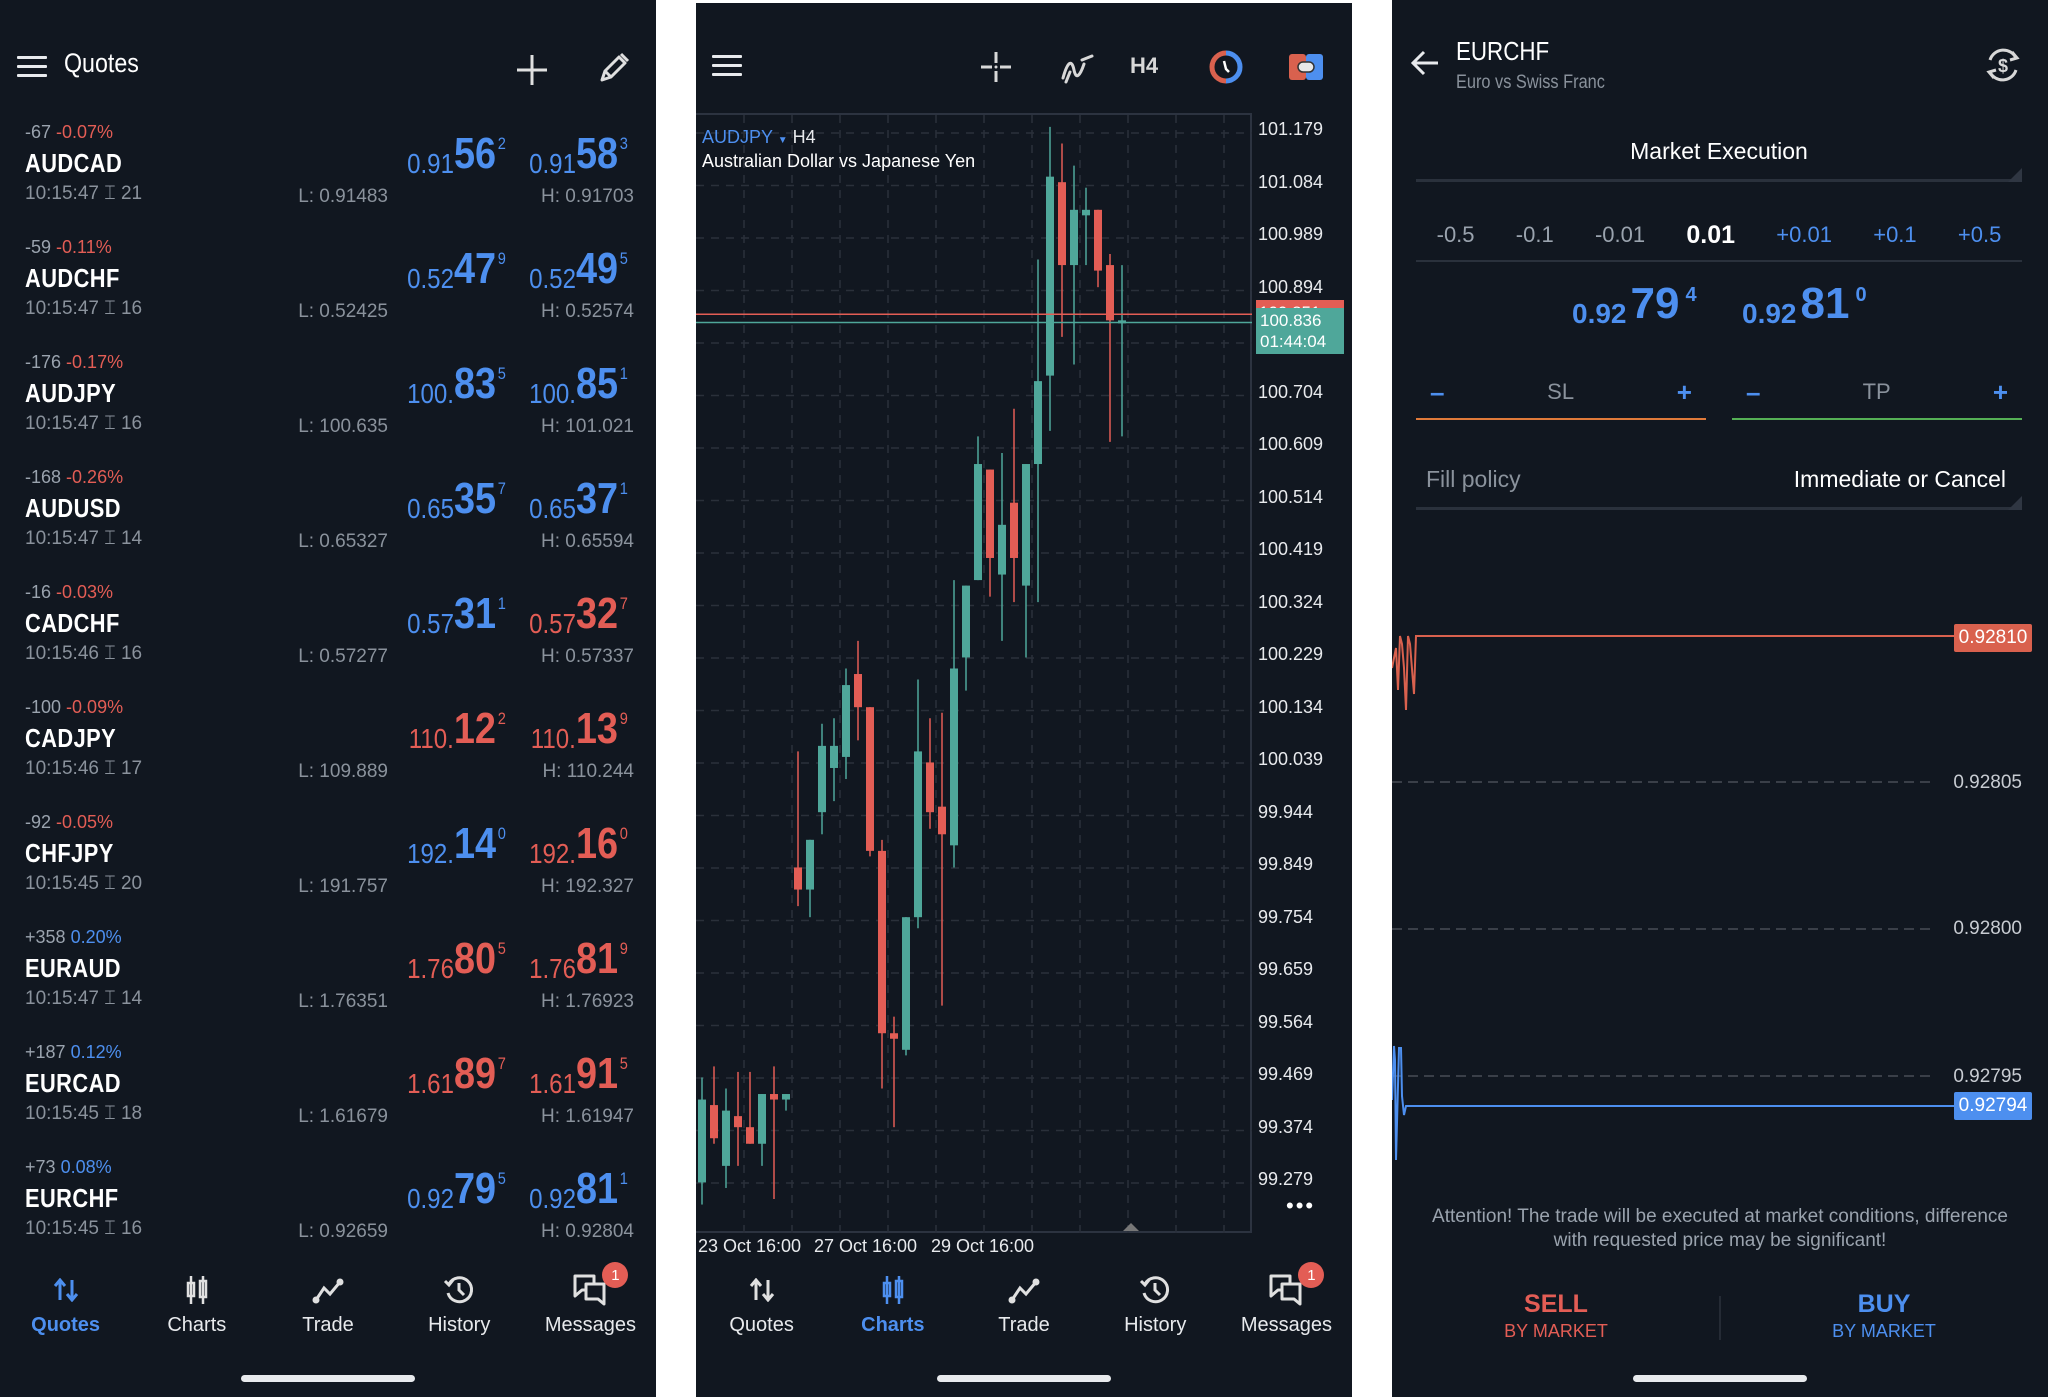  Describe the element at coordinates (1291, 549) in the screenshot. I see `price-axis-label: 100.419` at that location.